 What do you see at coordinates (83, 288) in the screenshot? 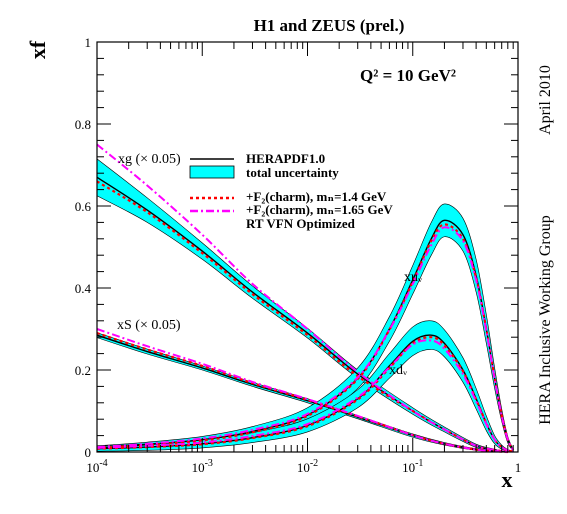
I see `y-tick-label: 0.4` at bounding box center [83, 288].